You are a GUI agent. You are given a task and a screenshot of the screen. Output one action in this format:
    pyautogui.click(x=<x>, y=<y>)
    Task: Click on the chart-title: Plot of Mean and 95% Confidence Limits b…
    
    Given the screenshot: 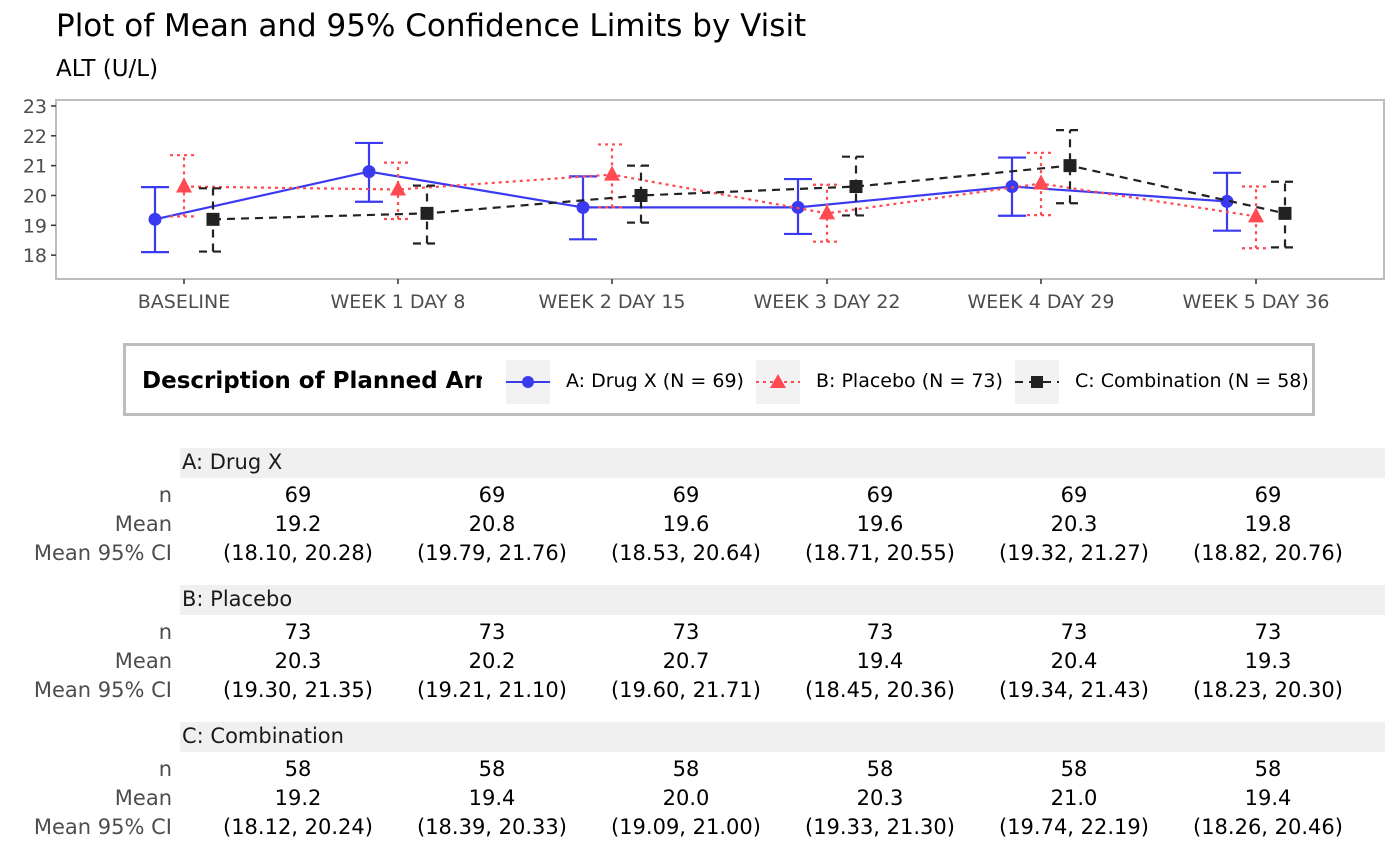 What is the action you would take?
    pyautogui.click(x=431, y=26)
    